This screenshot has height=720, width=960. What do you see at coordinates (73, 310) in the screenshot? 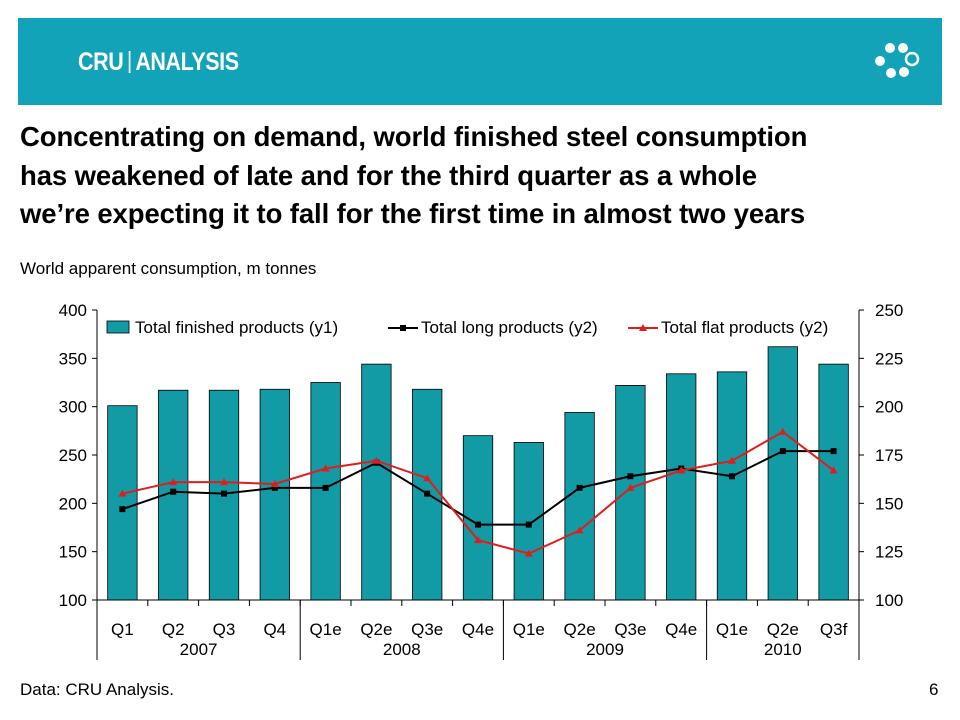
I see `y1-tick-label: 400` at bounding box center [73, 310].